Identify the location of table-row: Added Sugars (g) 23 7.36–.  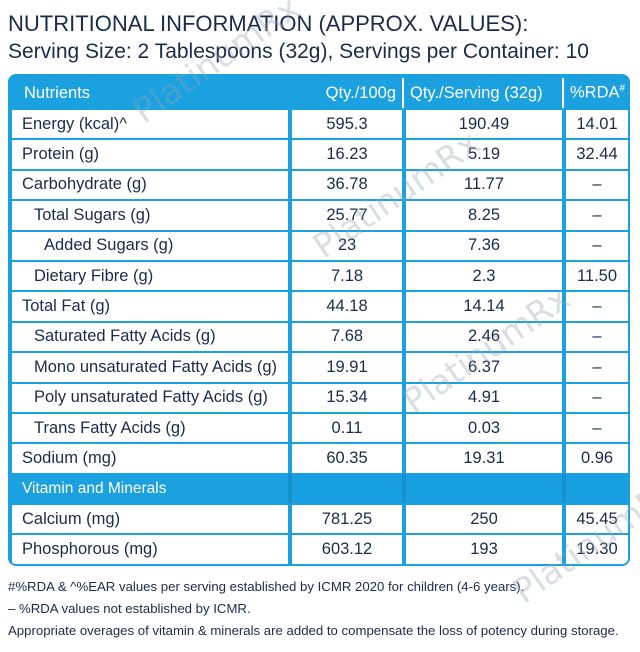
(320, 244).